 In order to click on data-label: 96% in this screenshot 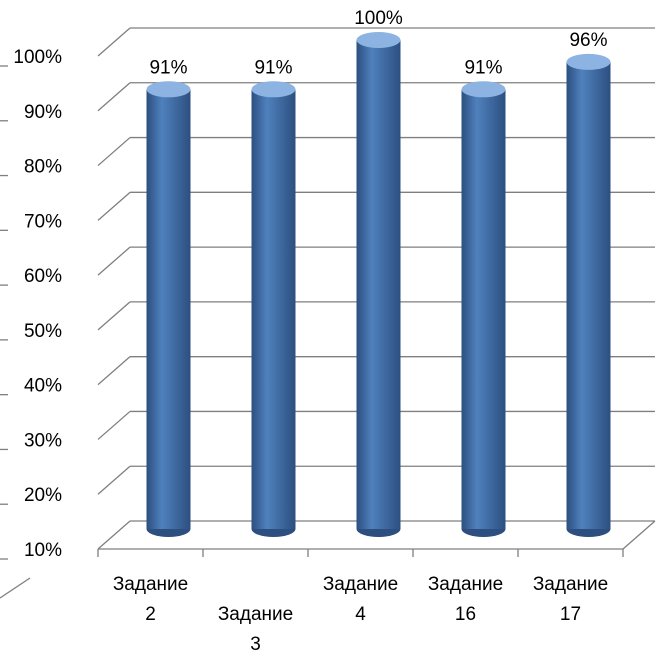, I will do `click(588, 40)`.